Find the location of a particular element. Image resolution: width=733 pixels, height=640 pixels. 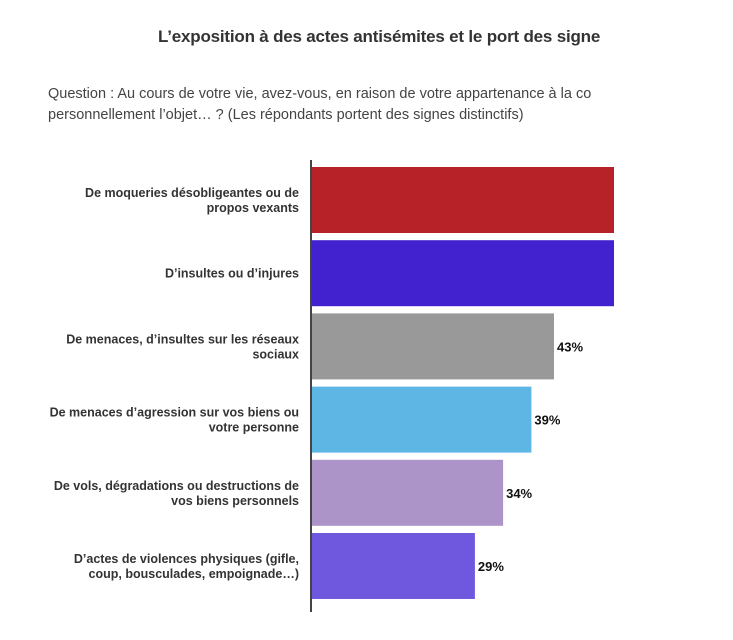

category-label-line: D’insultes ou d’injures is located at coordinates (232, 274).